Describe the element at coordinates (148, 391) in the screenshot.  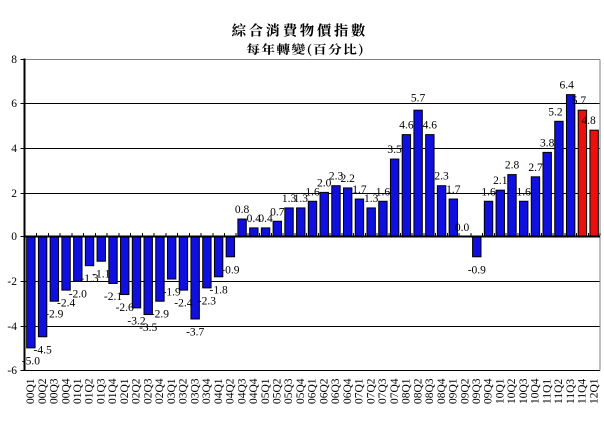
I see `svg-text: 02Q3` at that location.